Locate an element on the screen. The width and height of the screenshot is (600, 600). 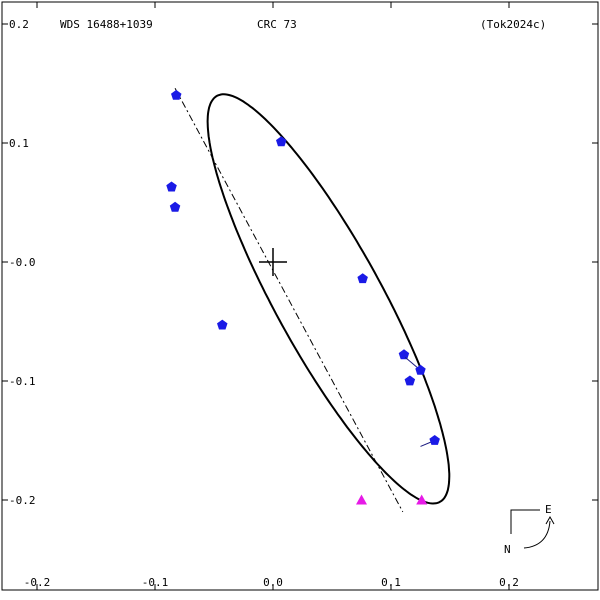
y-tick-label: -0.1 is located at coordinates (22, 381).